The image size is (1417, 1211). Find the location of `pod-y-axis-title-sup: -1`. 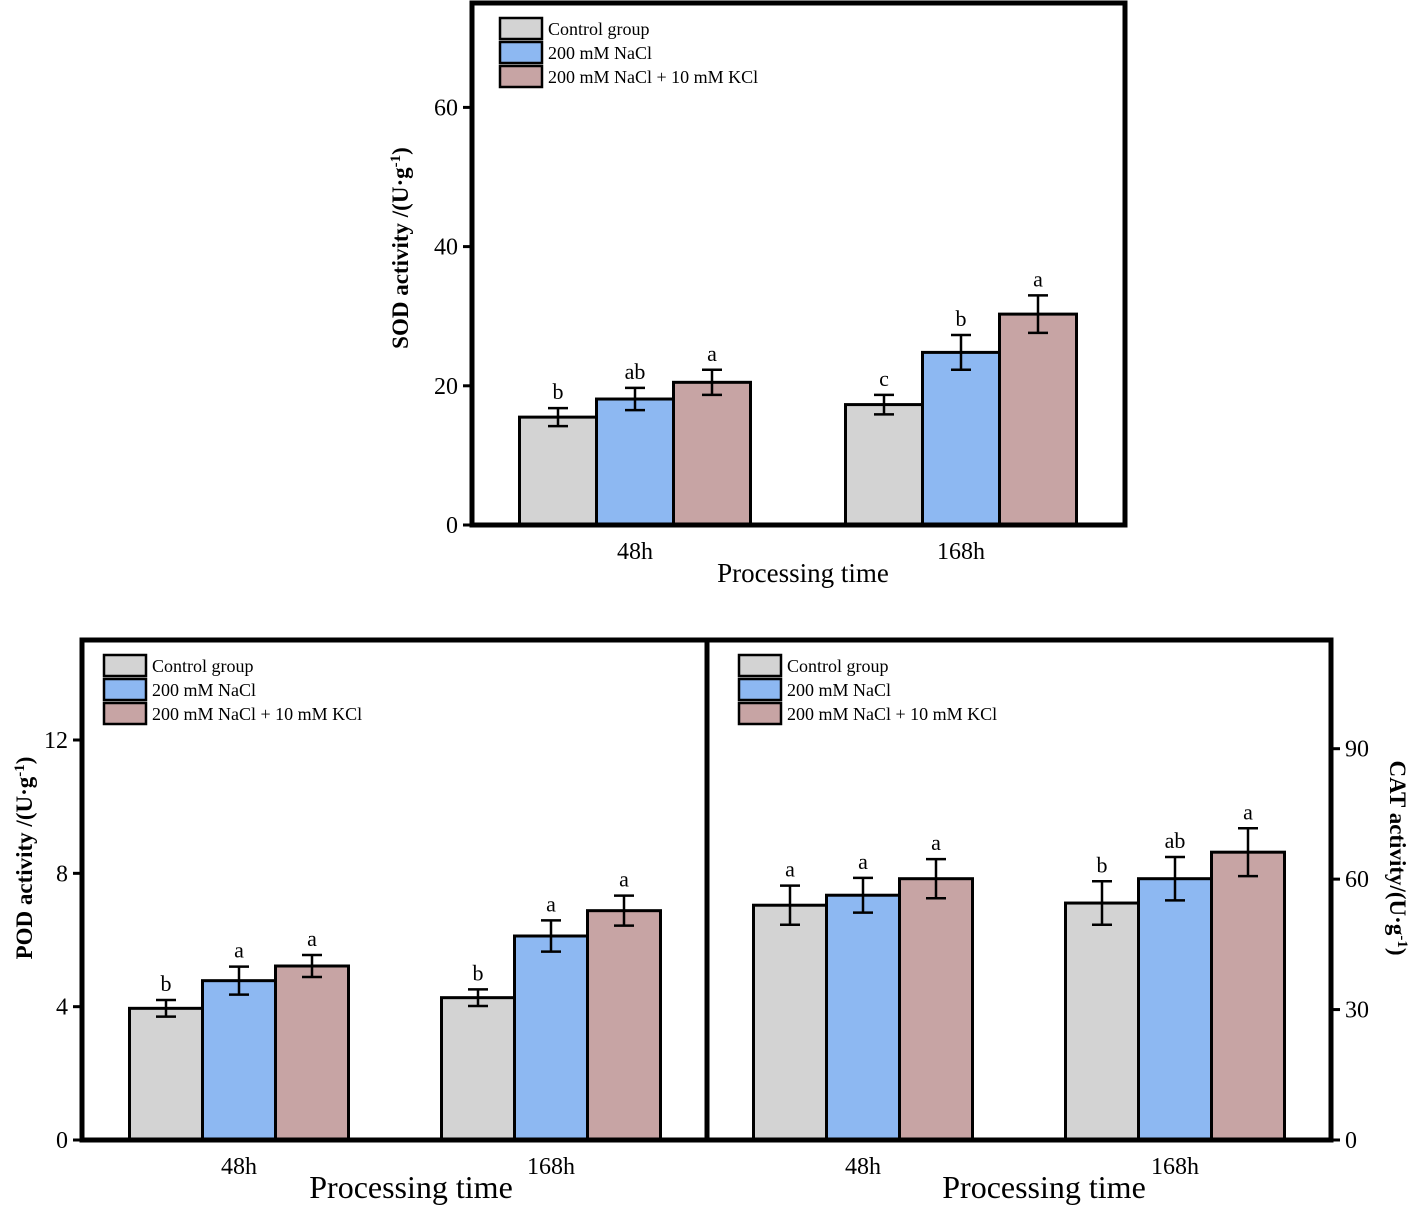

pod-y-axis-title-sup: -1 is located at coordinates (20, 770).